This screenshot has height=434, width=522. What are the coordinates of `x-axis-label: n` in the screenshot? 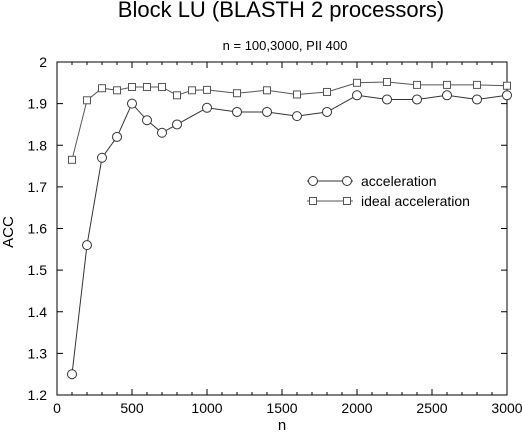 It's located at (282, 425).